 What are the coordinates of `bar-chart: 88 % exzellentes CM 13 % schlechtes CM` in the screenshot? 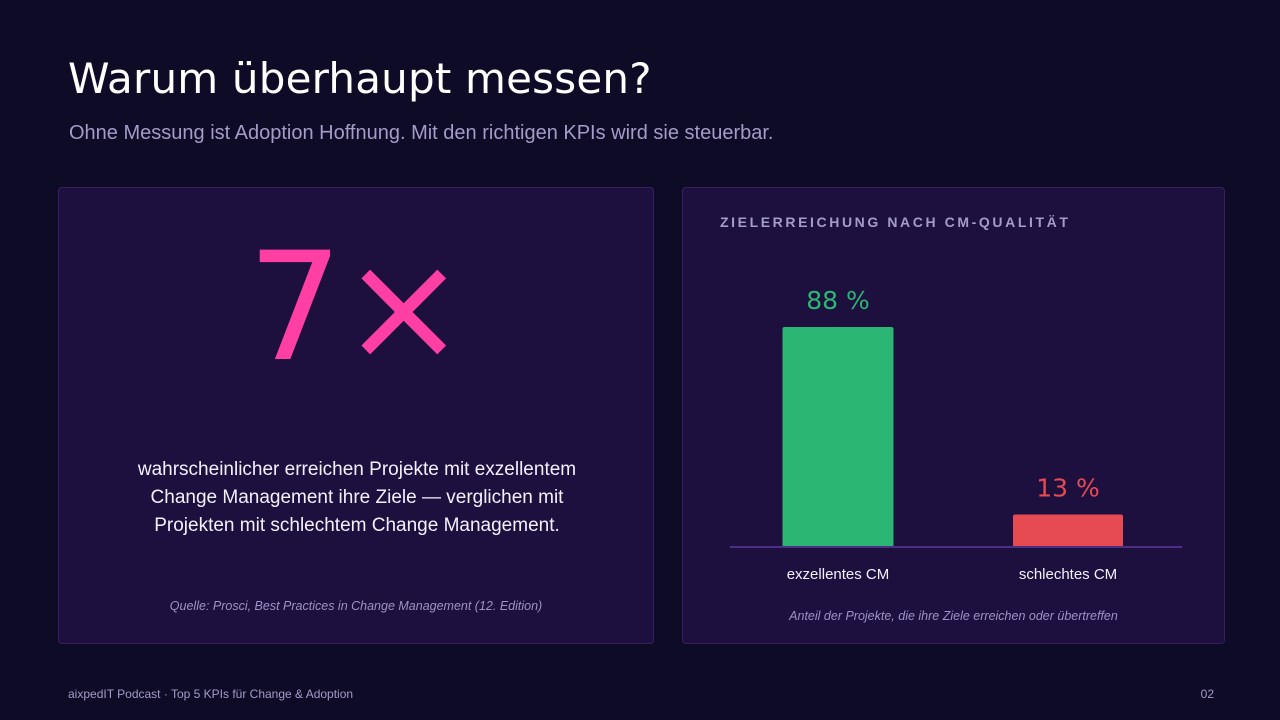 It's located at (956, 434).